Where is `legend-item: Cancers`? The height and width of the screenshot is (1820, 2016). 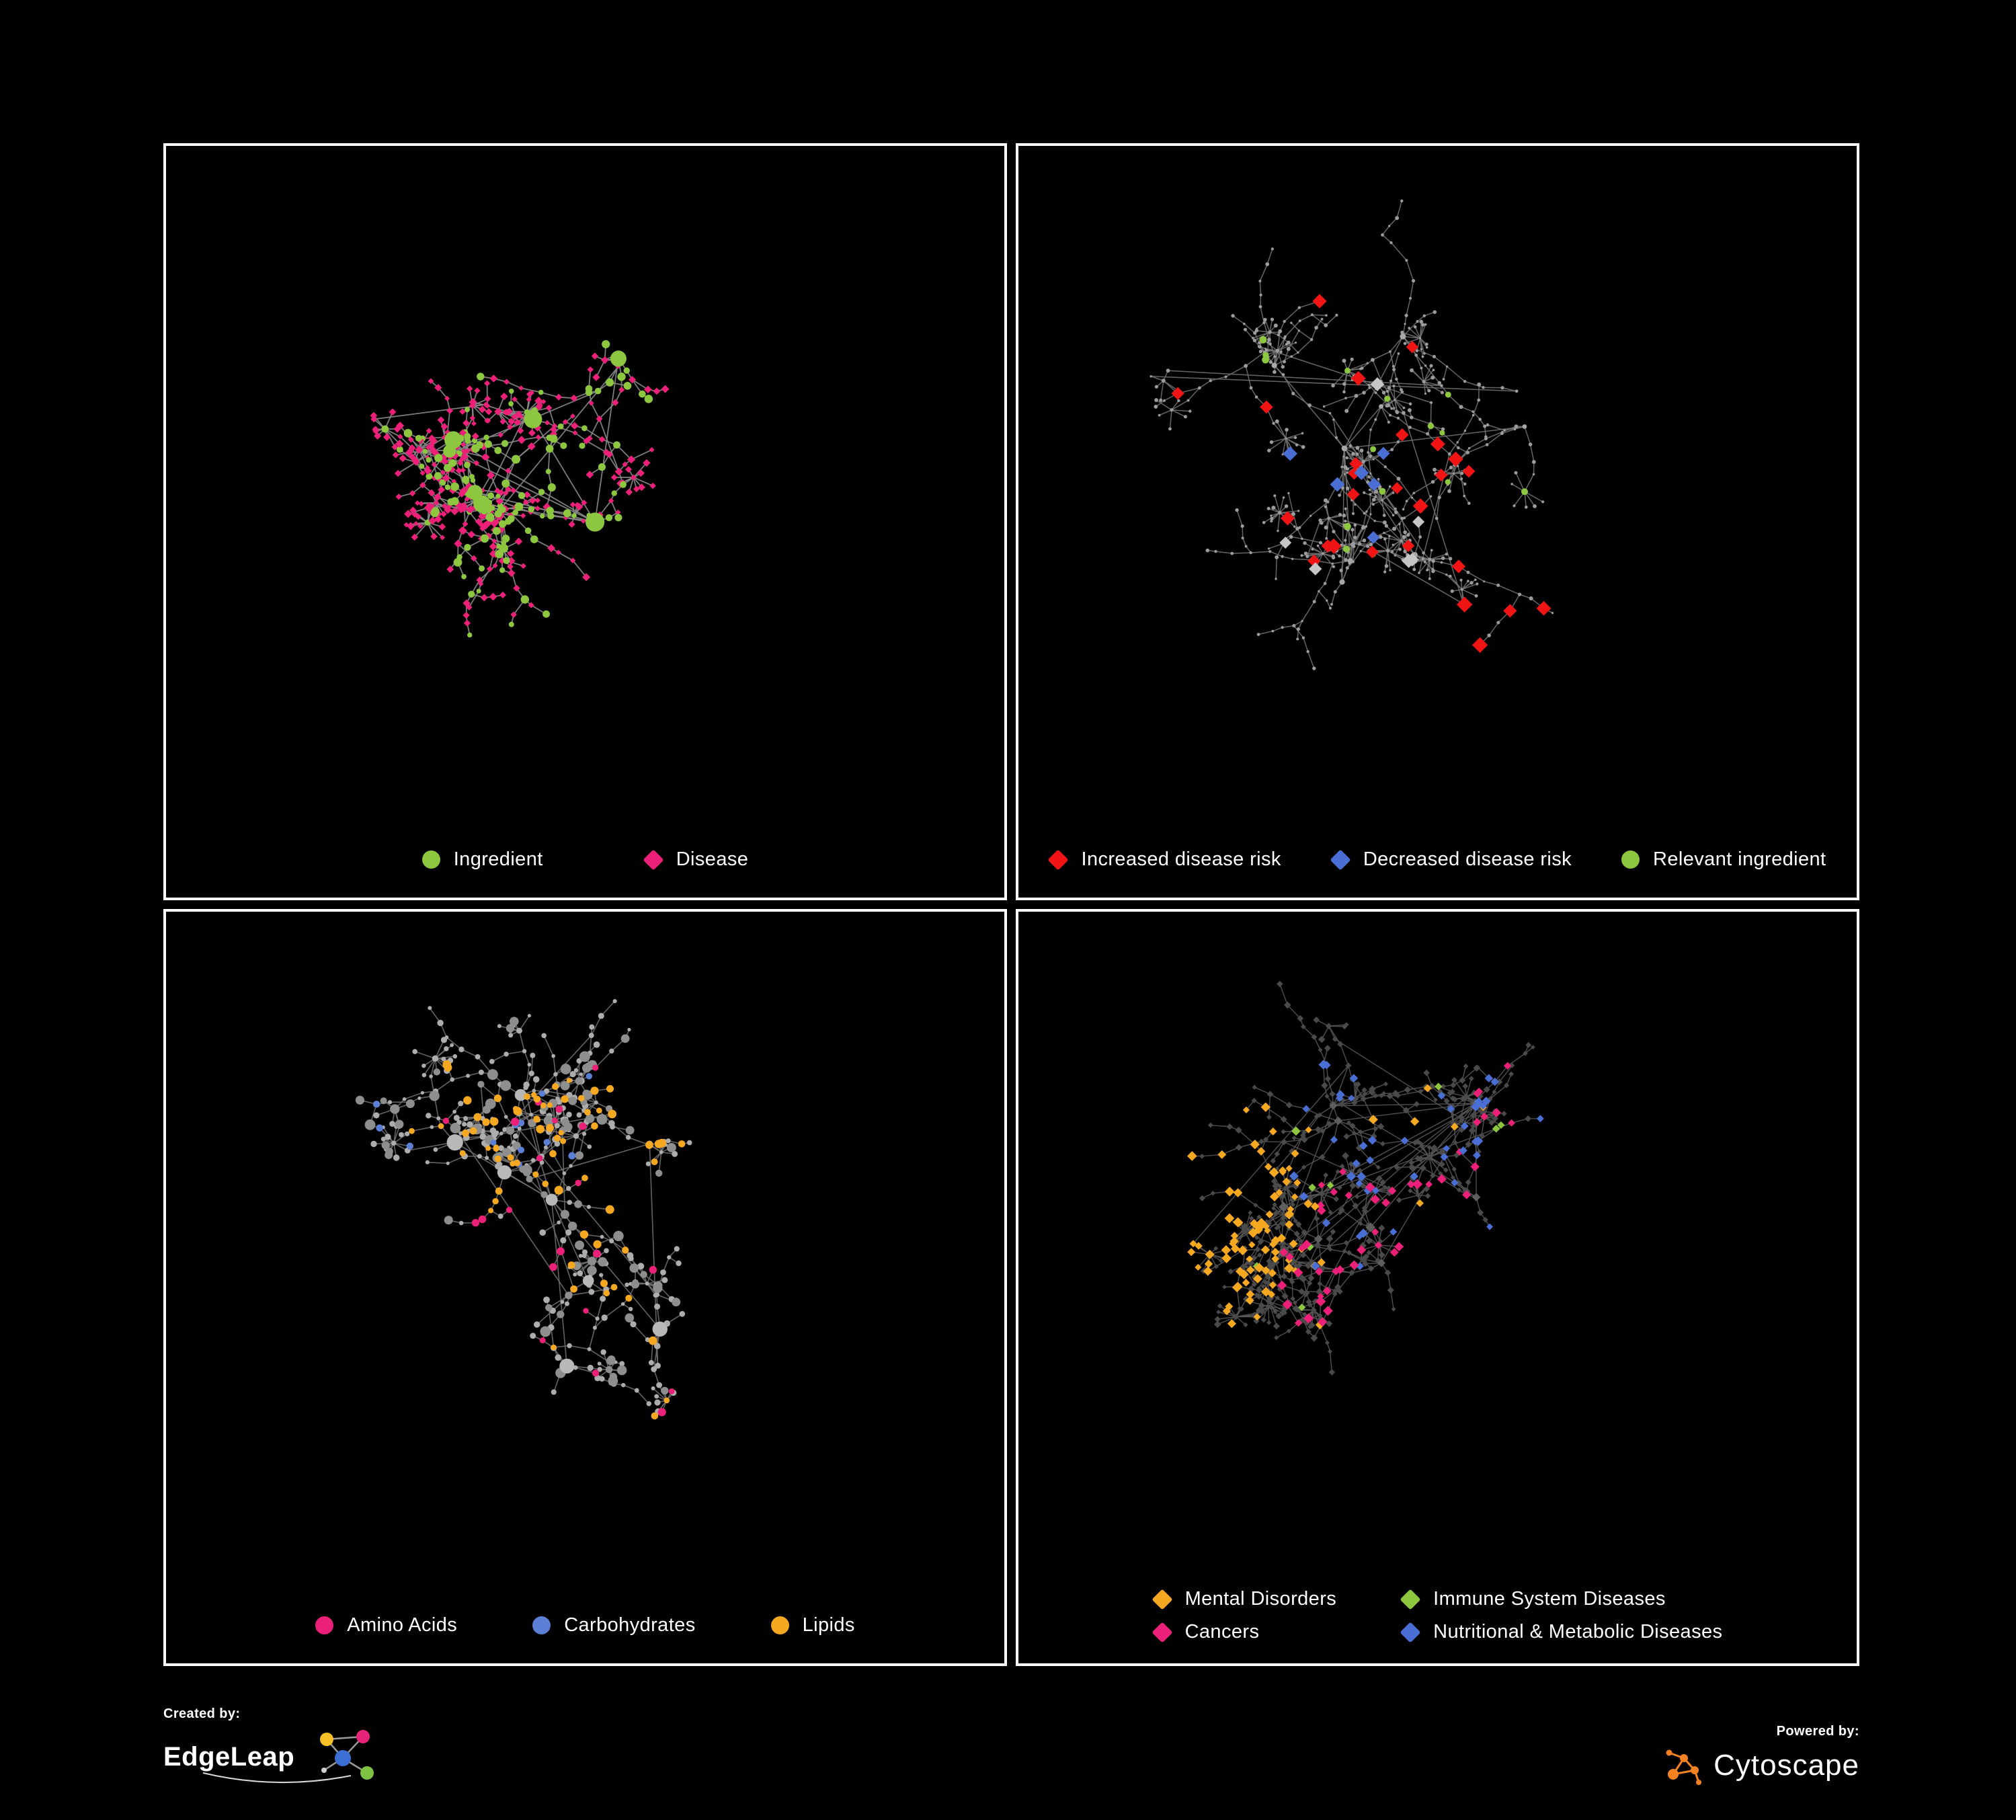 legend-item: Cancers is located at coordinates (1244, 1632).